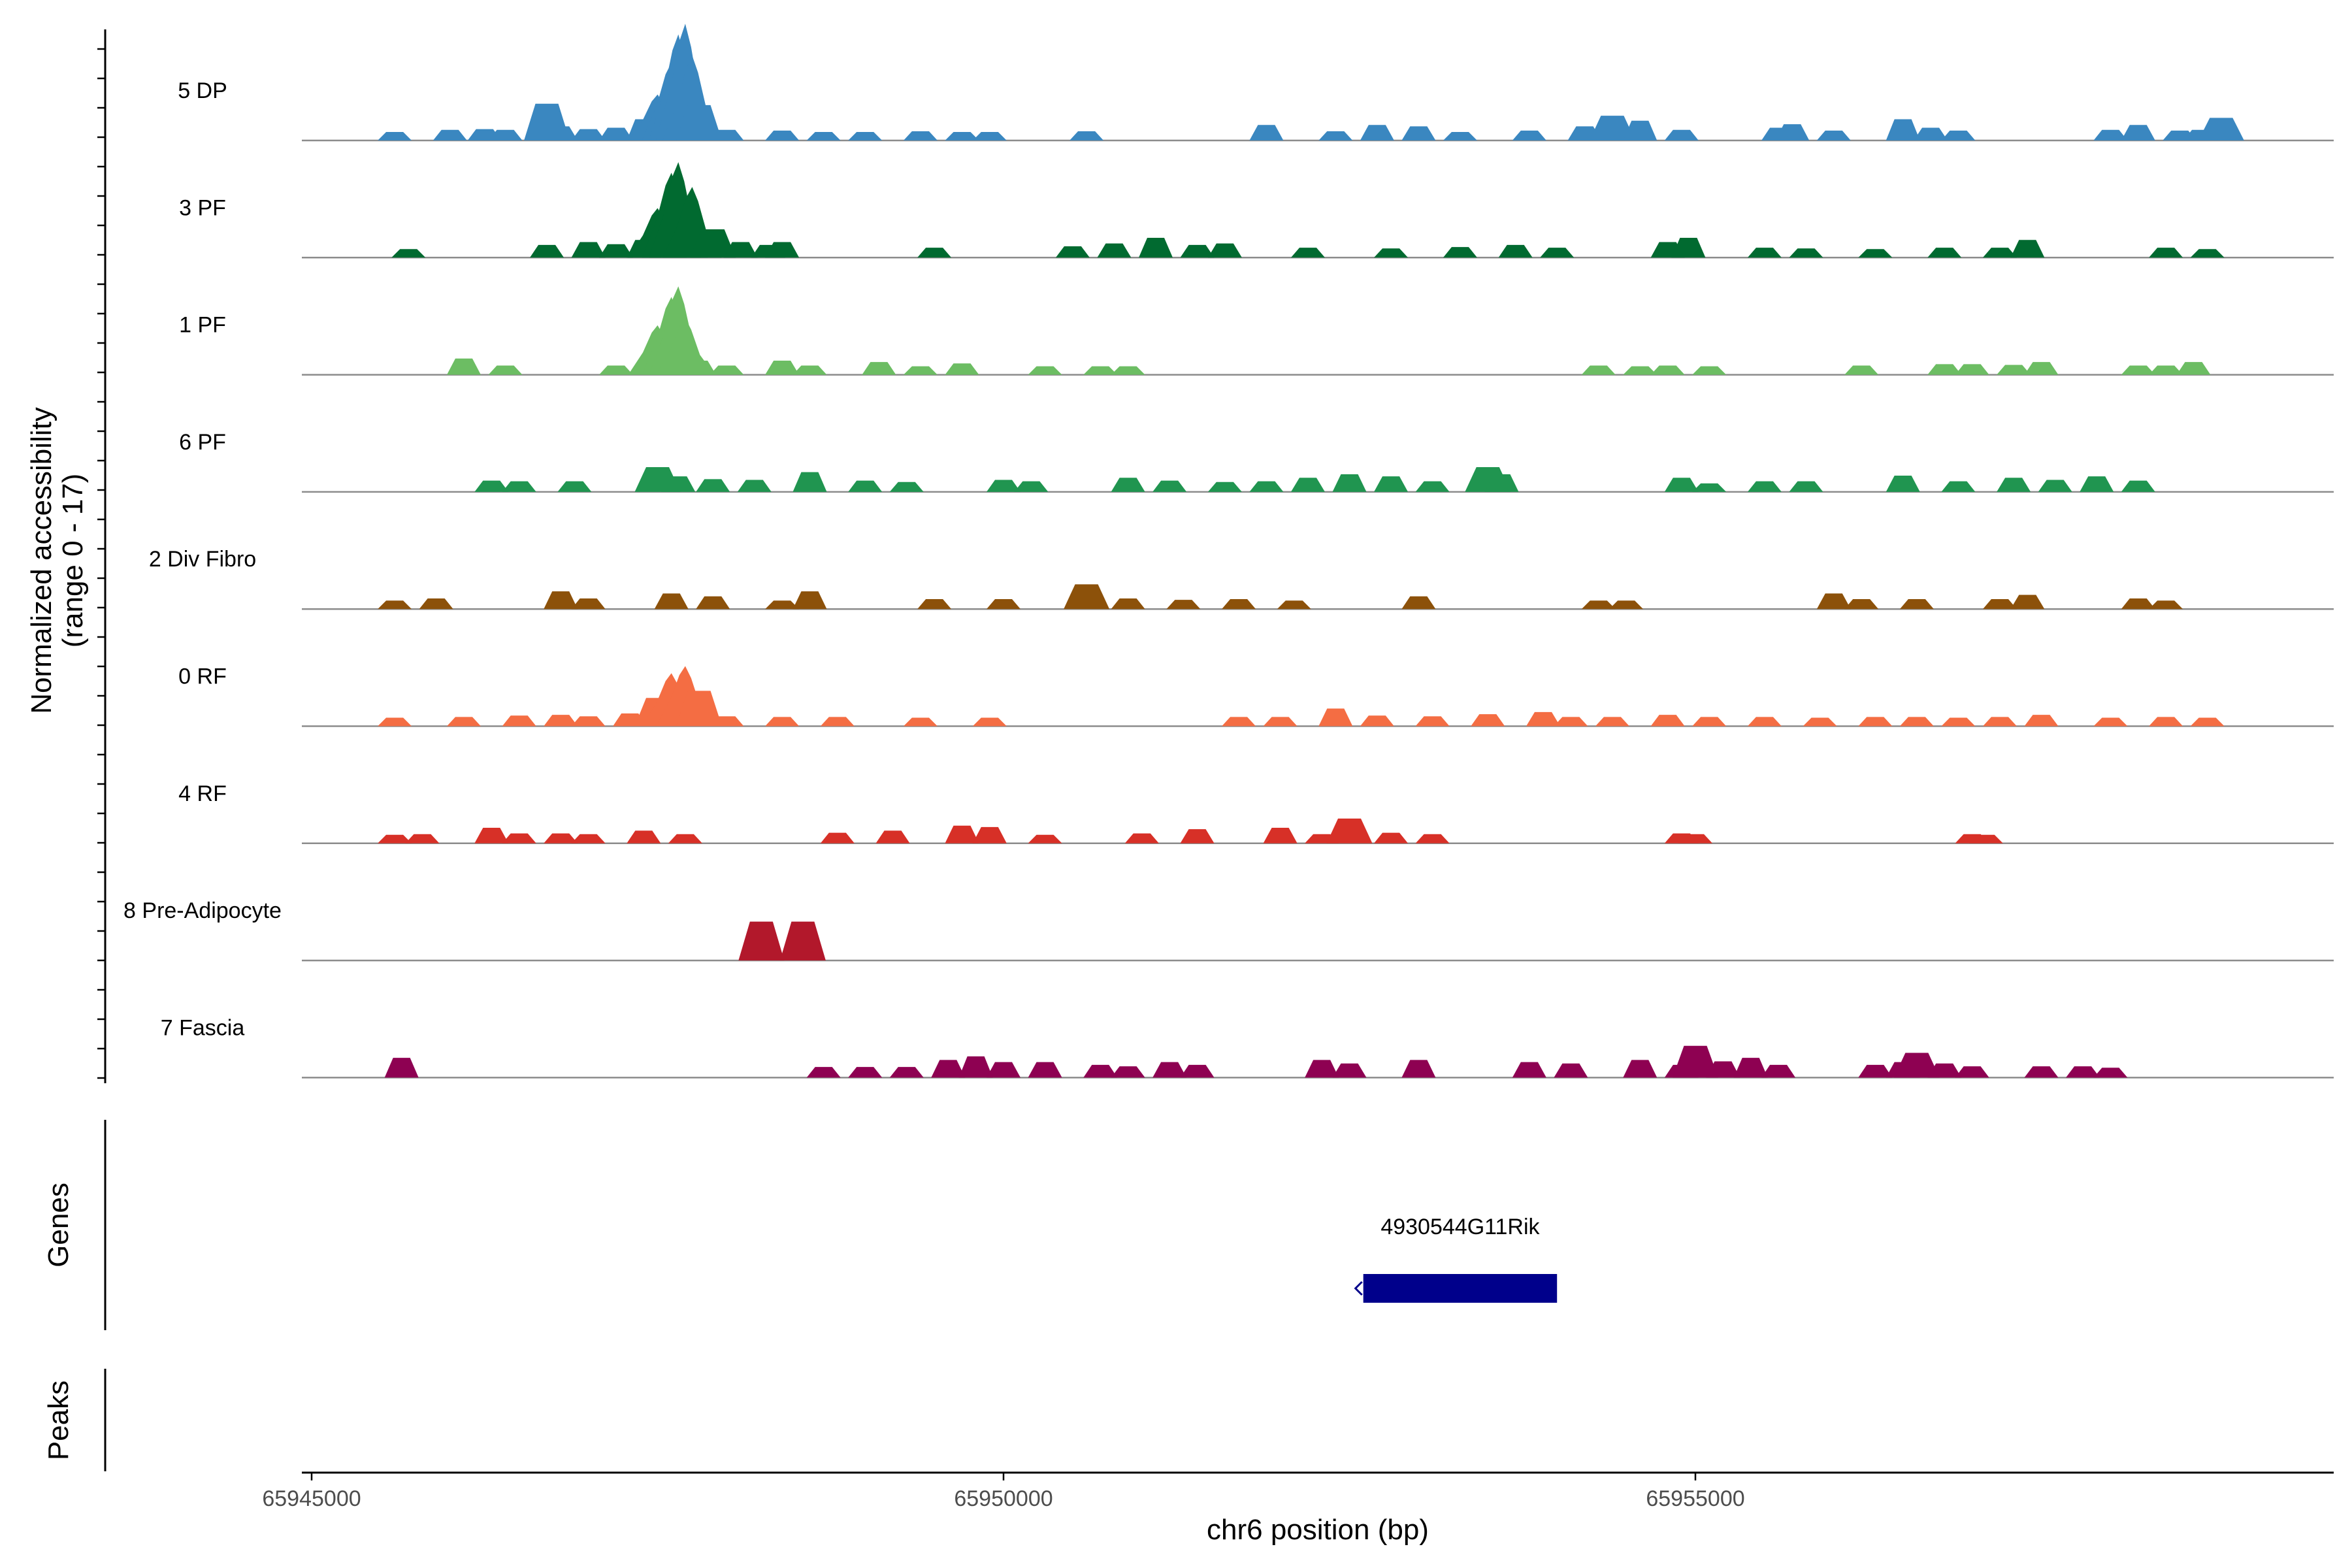 The width and height of the screenshot is (2352, 1568). What do you see at coordinates (1256, 695) in the screenshot?
I see `track-0-rf: 0 RF` at bounding box center [1256, 695].